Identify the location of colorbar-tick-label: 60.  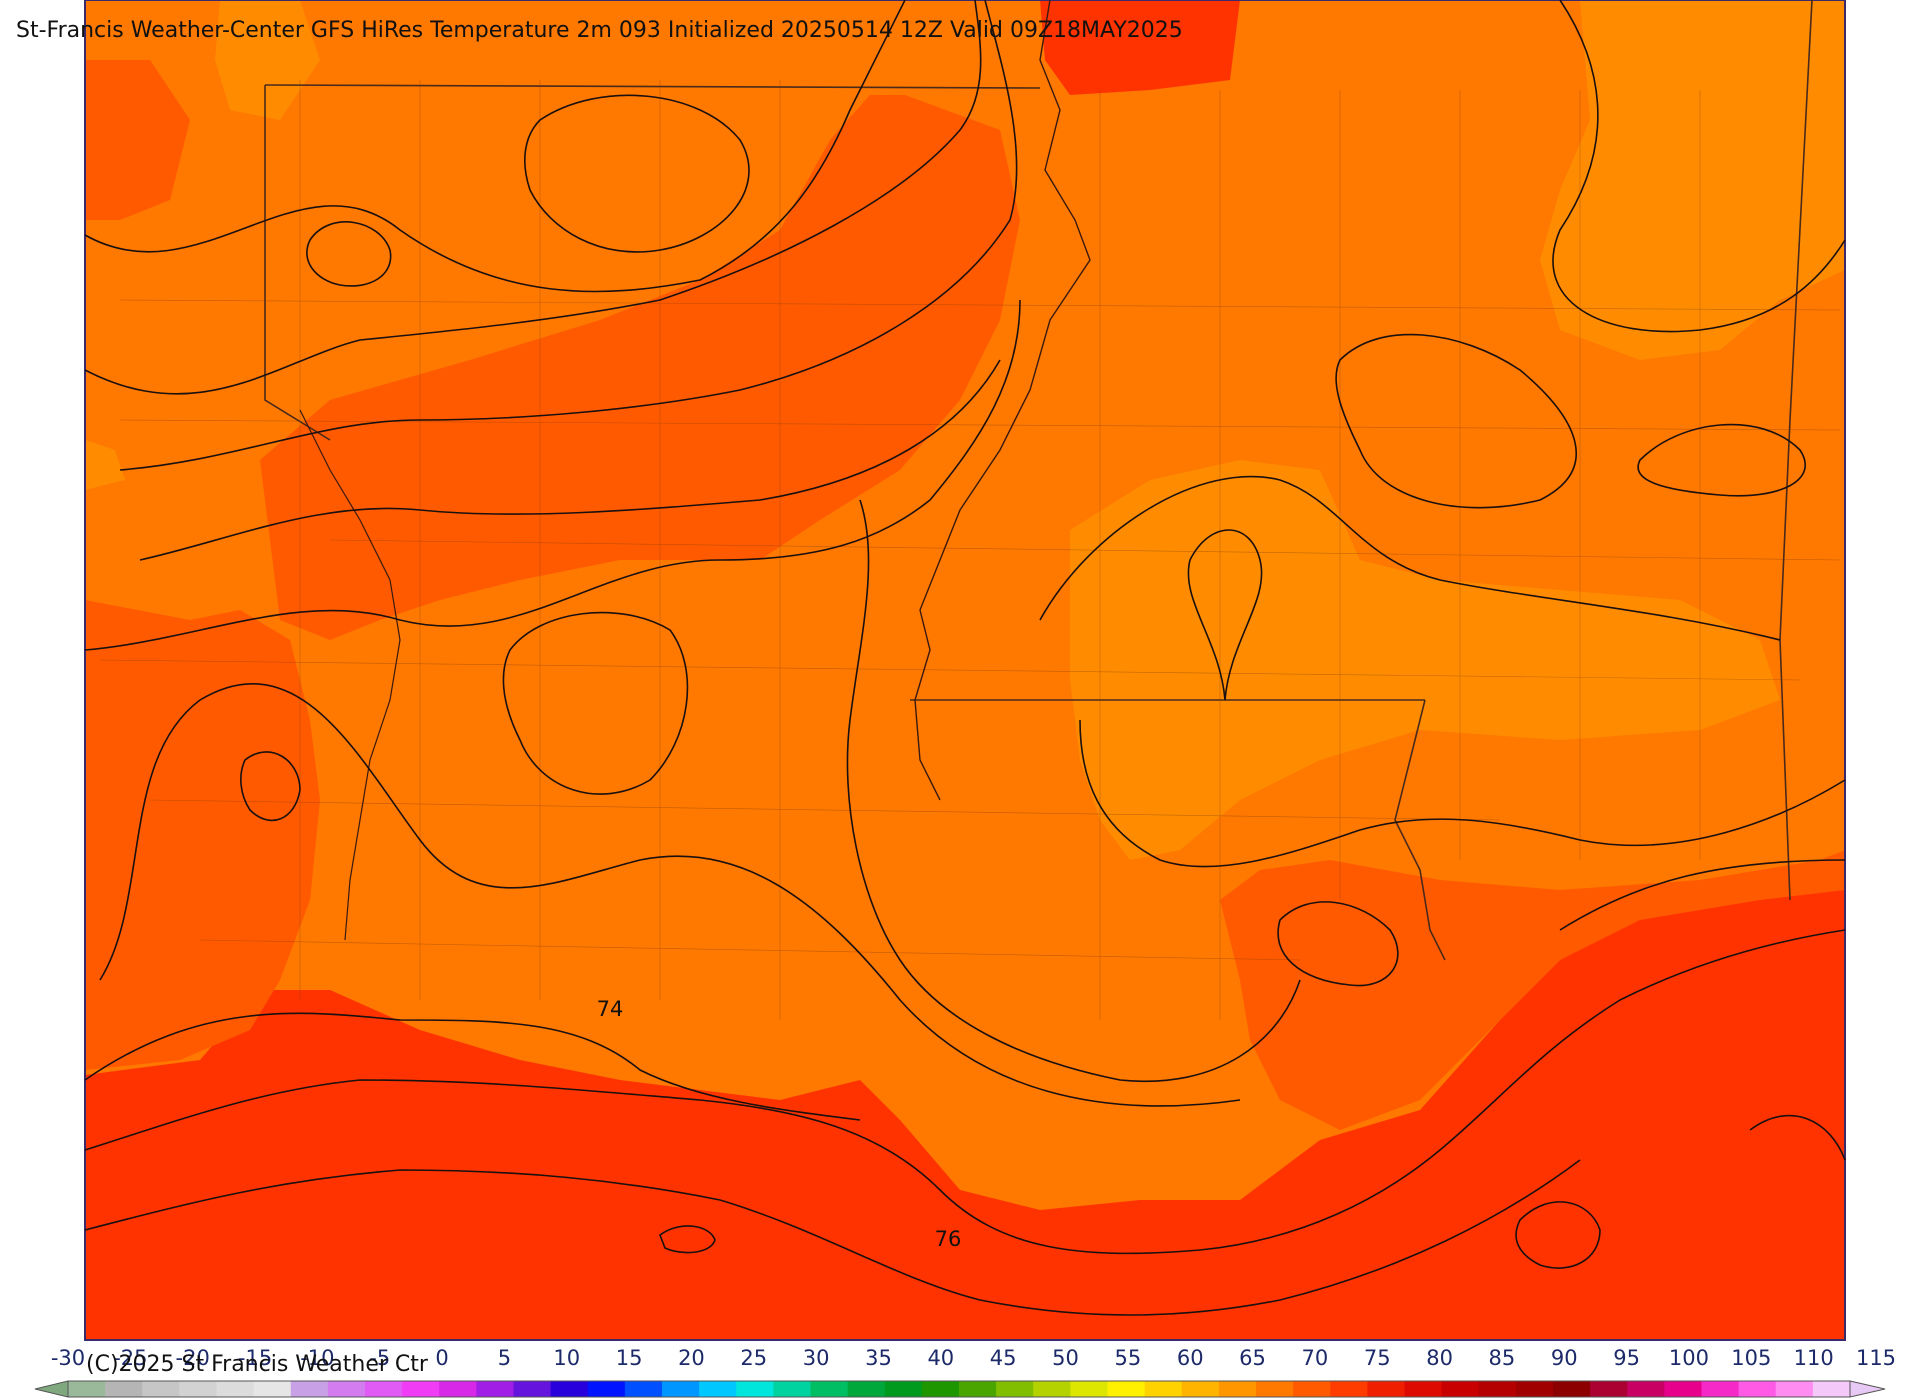
(1190, 1358).